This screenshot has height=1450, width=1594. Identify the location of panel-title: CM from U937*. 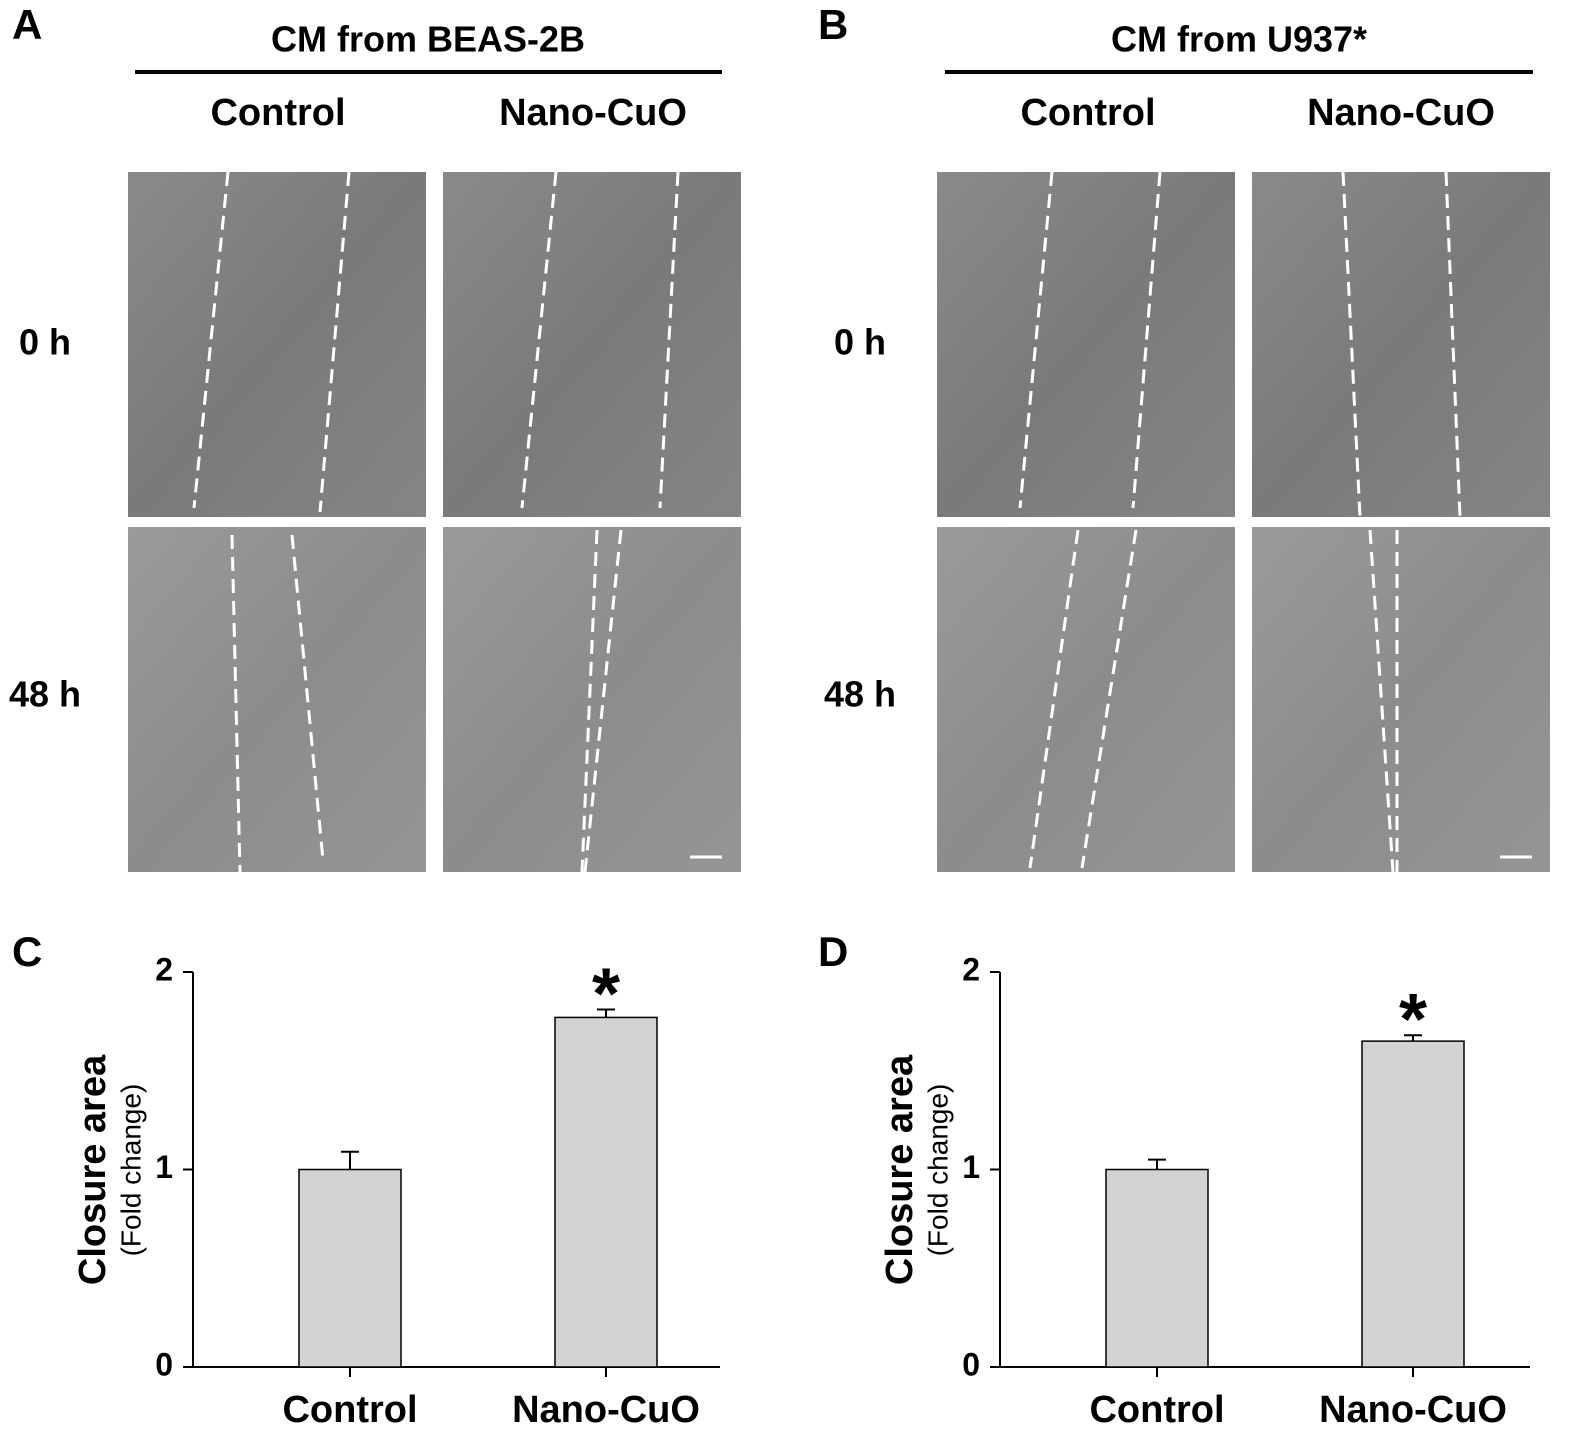
(1239, 39).